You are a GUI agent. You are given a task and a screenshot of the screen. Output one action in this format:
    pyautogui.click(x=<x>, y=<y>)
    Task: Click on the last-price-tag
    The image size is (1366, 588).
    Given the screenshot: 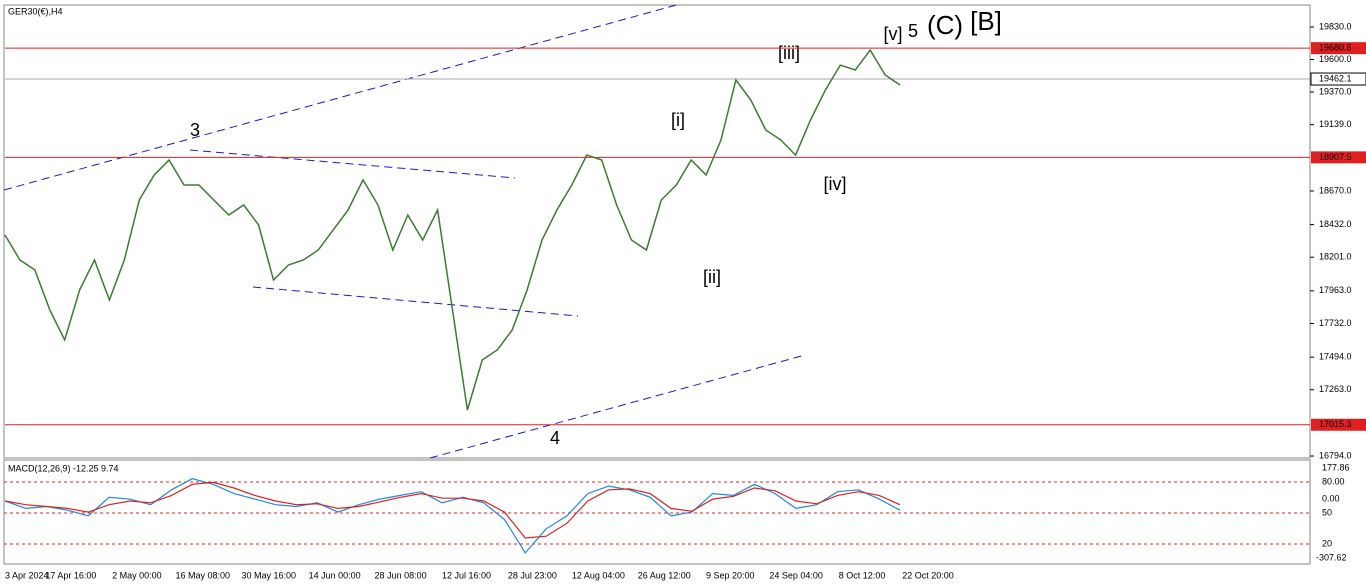 What is the action you would take?
    pyautogui.click(x=1338, y=79)
    